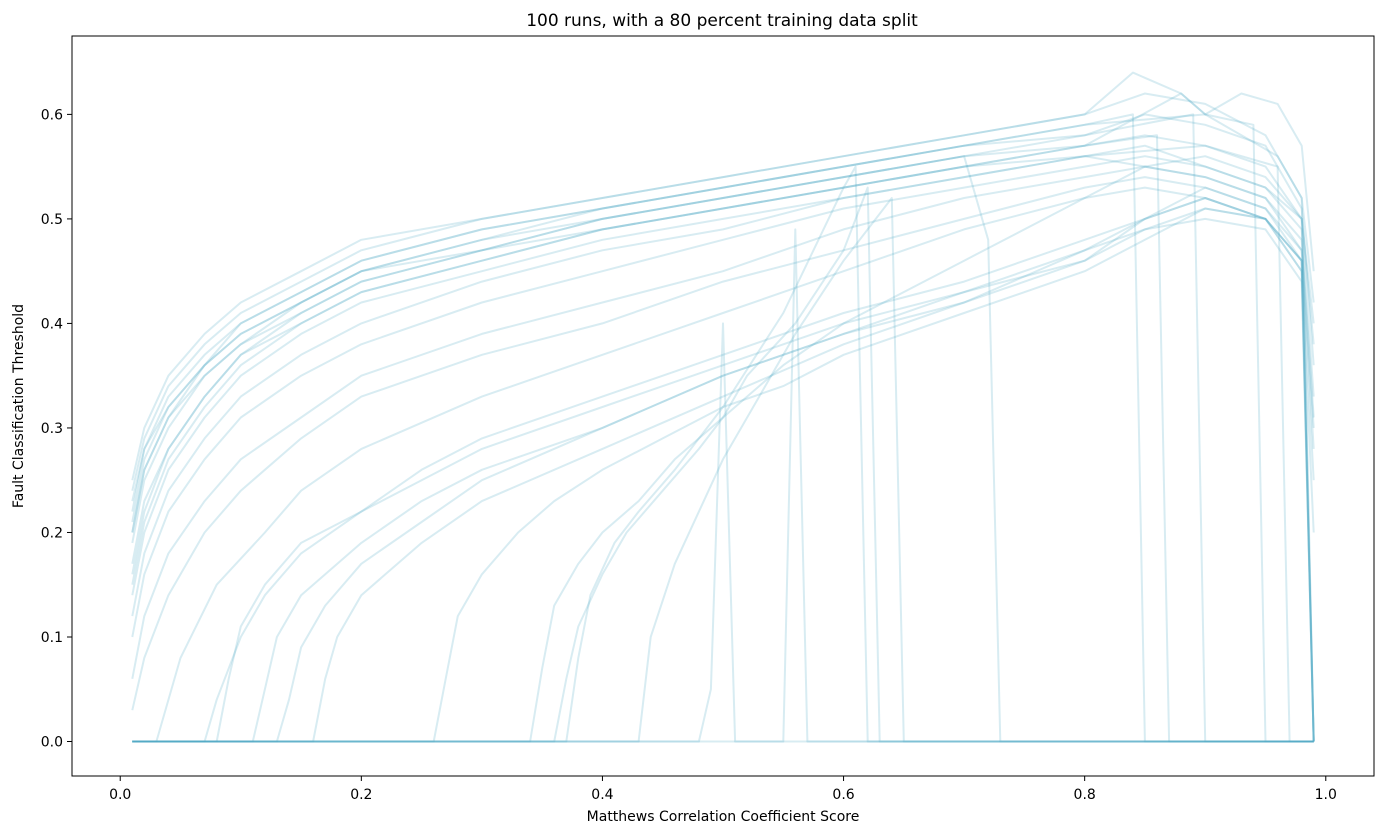 The width and height of the screenshot is (1389, 836). What do you see at coordinates (723, 789) in the screenshot?
I see `x-axis: 0.0 0.2 0.4 0.6 0.8 1.0` at bounding box center [723, 789].